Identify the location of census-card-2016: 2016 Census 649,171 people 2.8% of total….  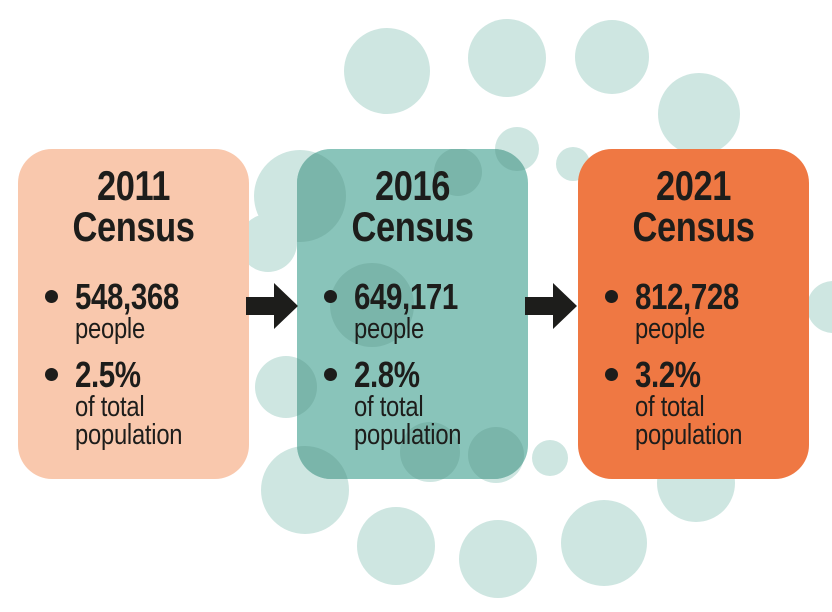
(412, 314).